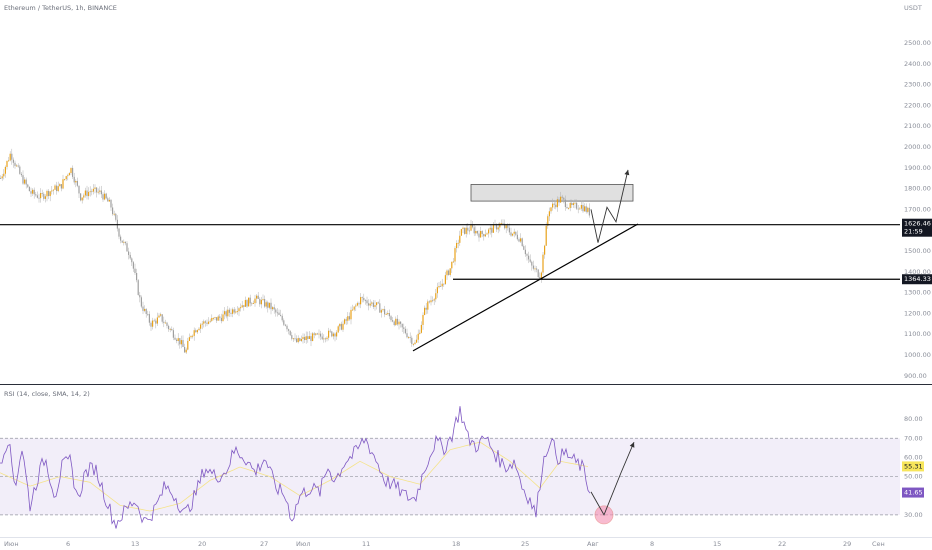 The image size is (932, 550). Describe the element at coordinates (612, 478) in the screenshot. I see `rsi-projection-path` at that location.